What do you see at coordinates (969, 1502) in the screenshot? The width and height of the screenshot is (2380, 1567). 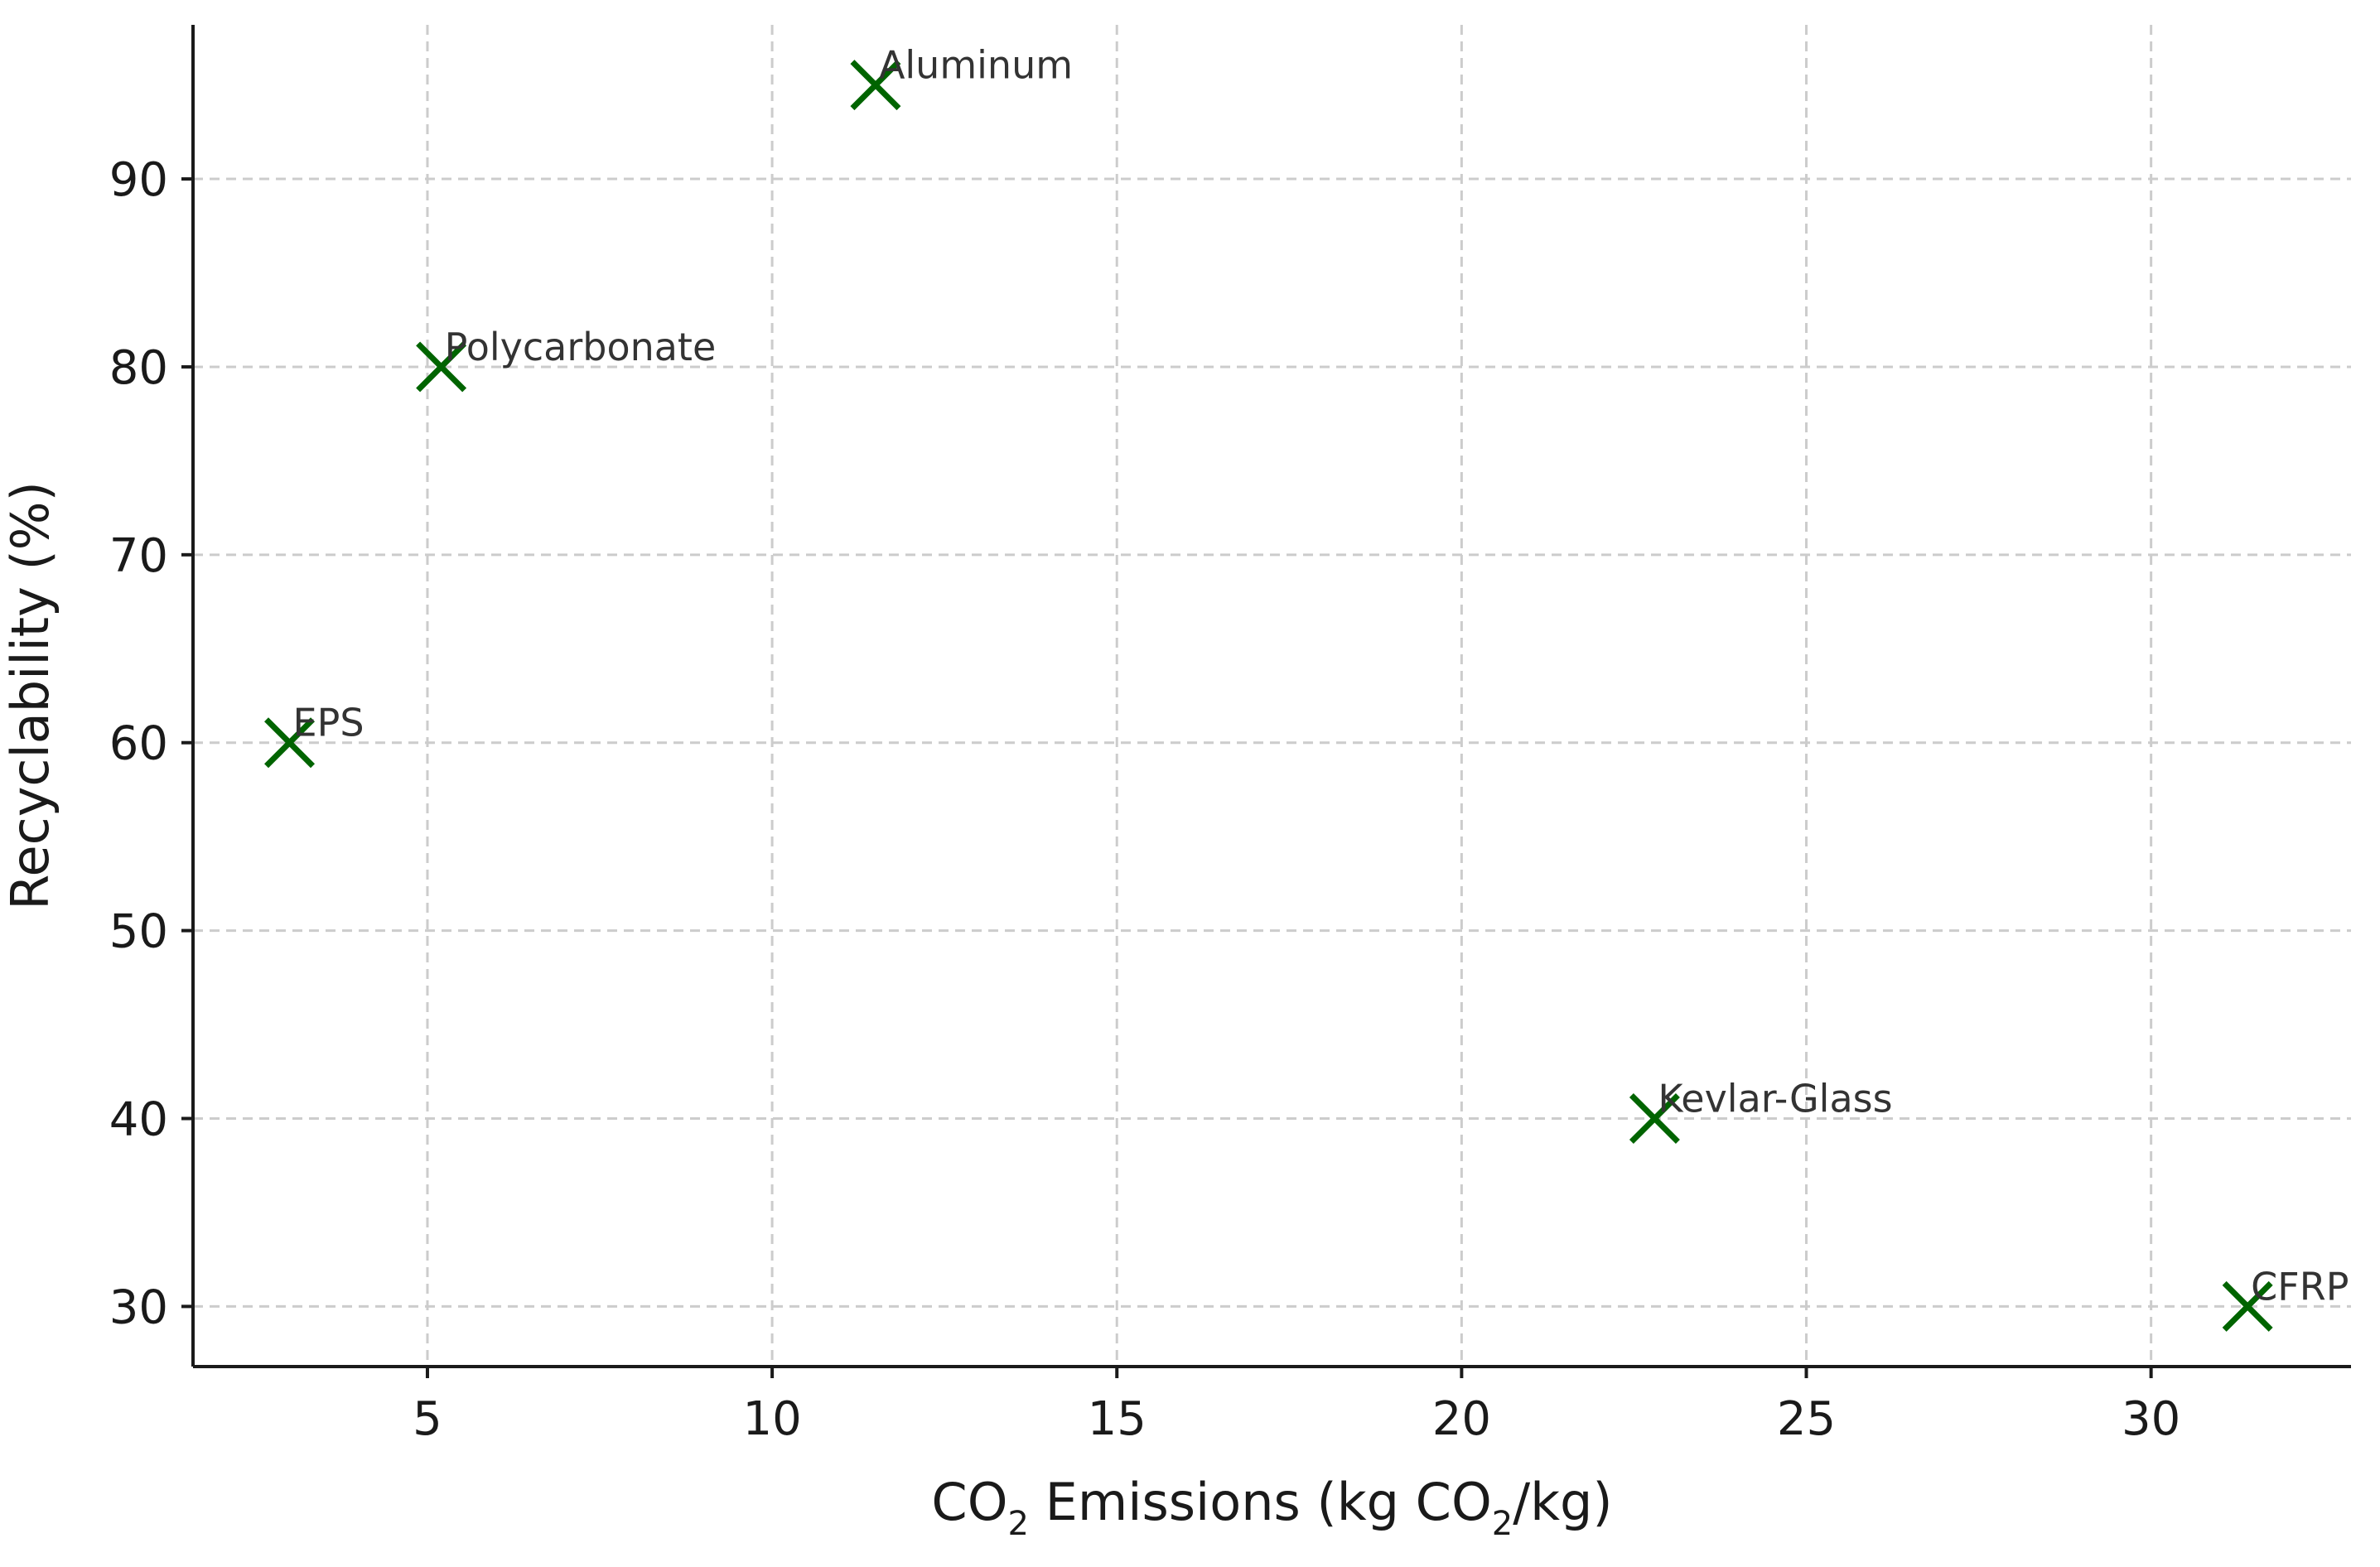 I see `x-axis-title-prefix: CO` at bounding box center [969, 1502].